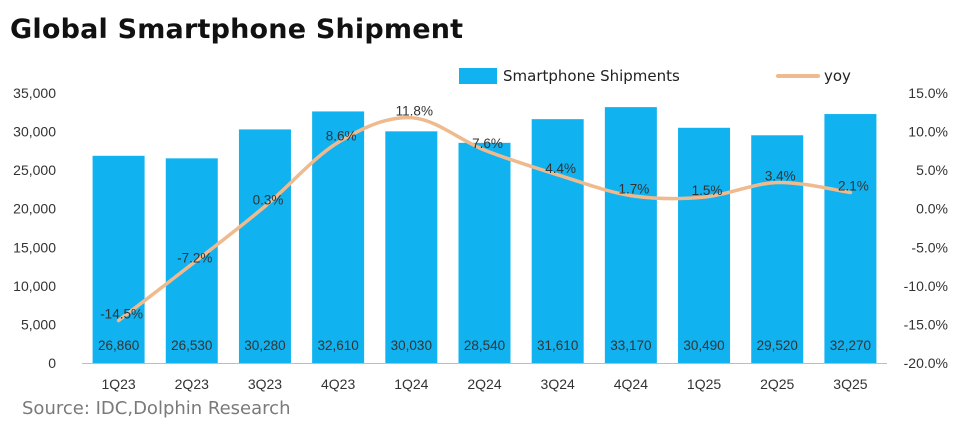 The image size is (960, 432). I want to click on bar-value-label: 32,610, so click(337, 345).